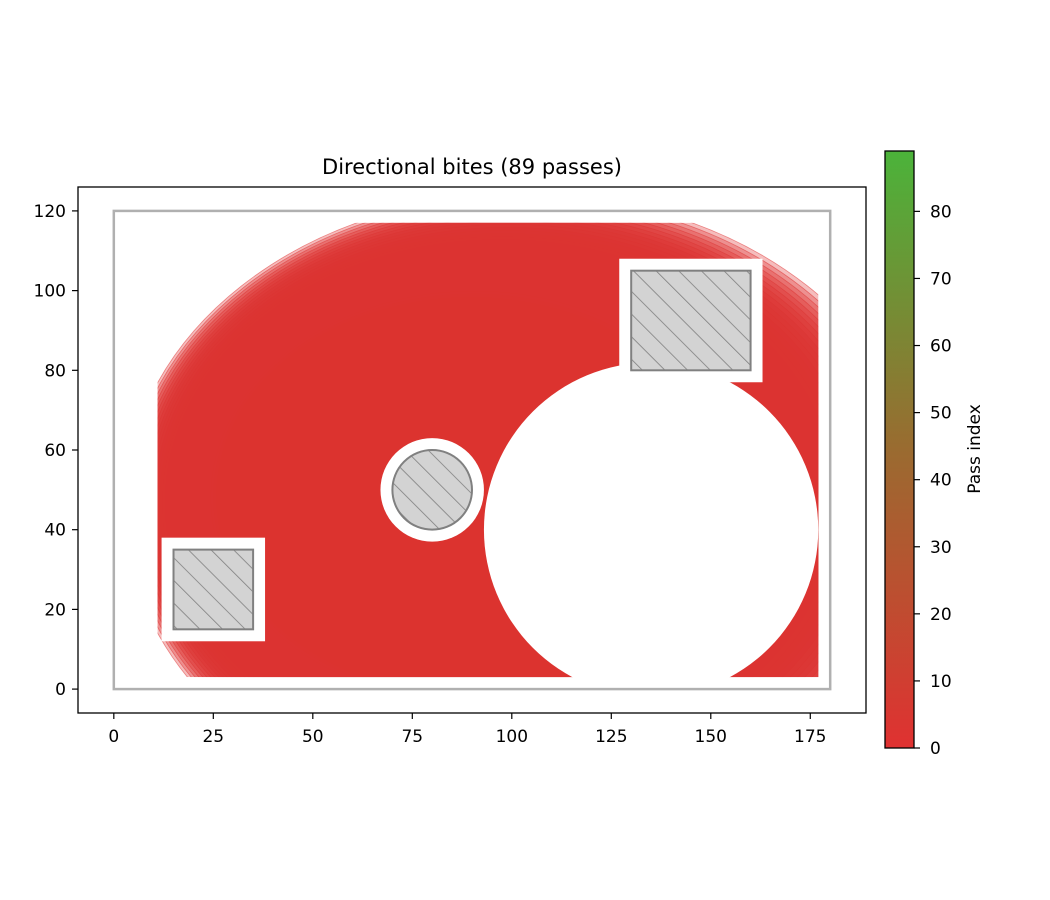 This screenshot has width=1050, height=900. What do you see at coordinates (810, 737) in the screenshot?
I see `x-tick-label: 175` at bounding box center [810, 737].